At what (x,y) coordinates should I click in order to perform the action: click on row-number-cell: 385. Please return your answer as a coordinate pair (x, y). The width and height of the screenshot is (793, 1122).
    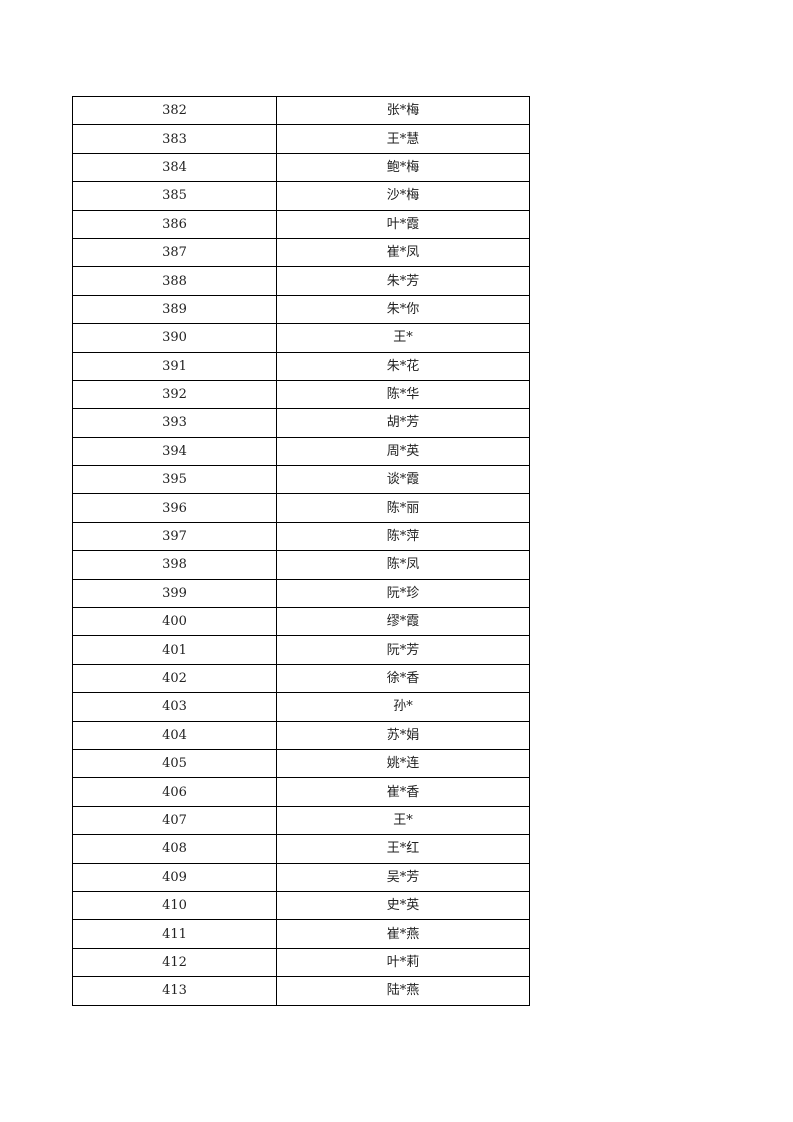
    Looking at the image, I should click on (174, 196).